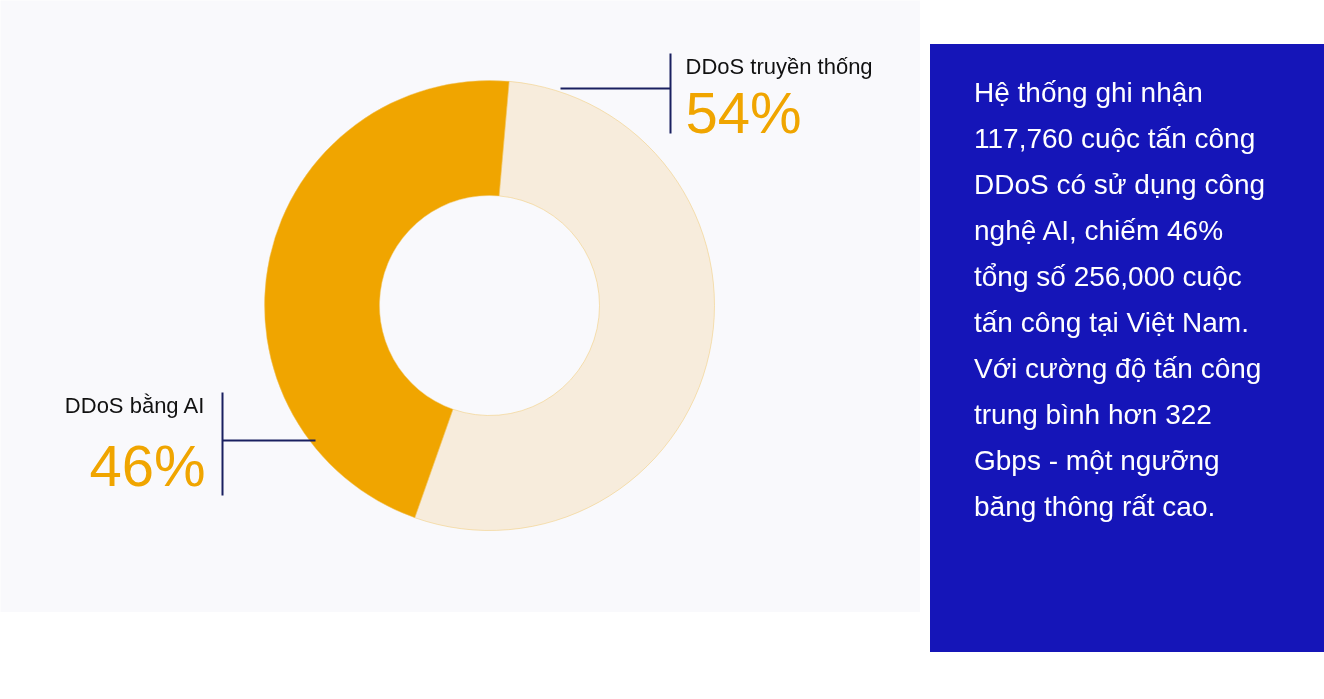 The width and height of the screenshot is (1324, 699). I want to click on text: Hệ thống ghi nhận 117,760 cuộc tấn công DDoS có sử dụng công nghệ AI, chiếm 46% tổng số 256,000 cuộc tấn công tại Việt Nam. Với cường độ tấn công trung bình hơn 322 Gbps - một ngưỡng băng thông rất cao., so click(1120, 299).